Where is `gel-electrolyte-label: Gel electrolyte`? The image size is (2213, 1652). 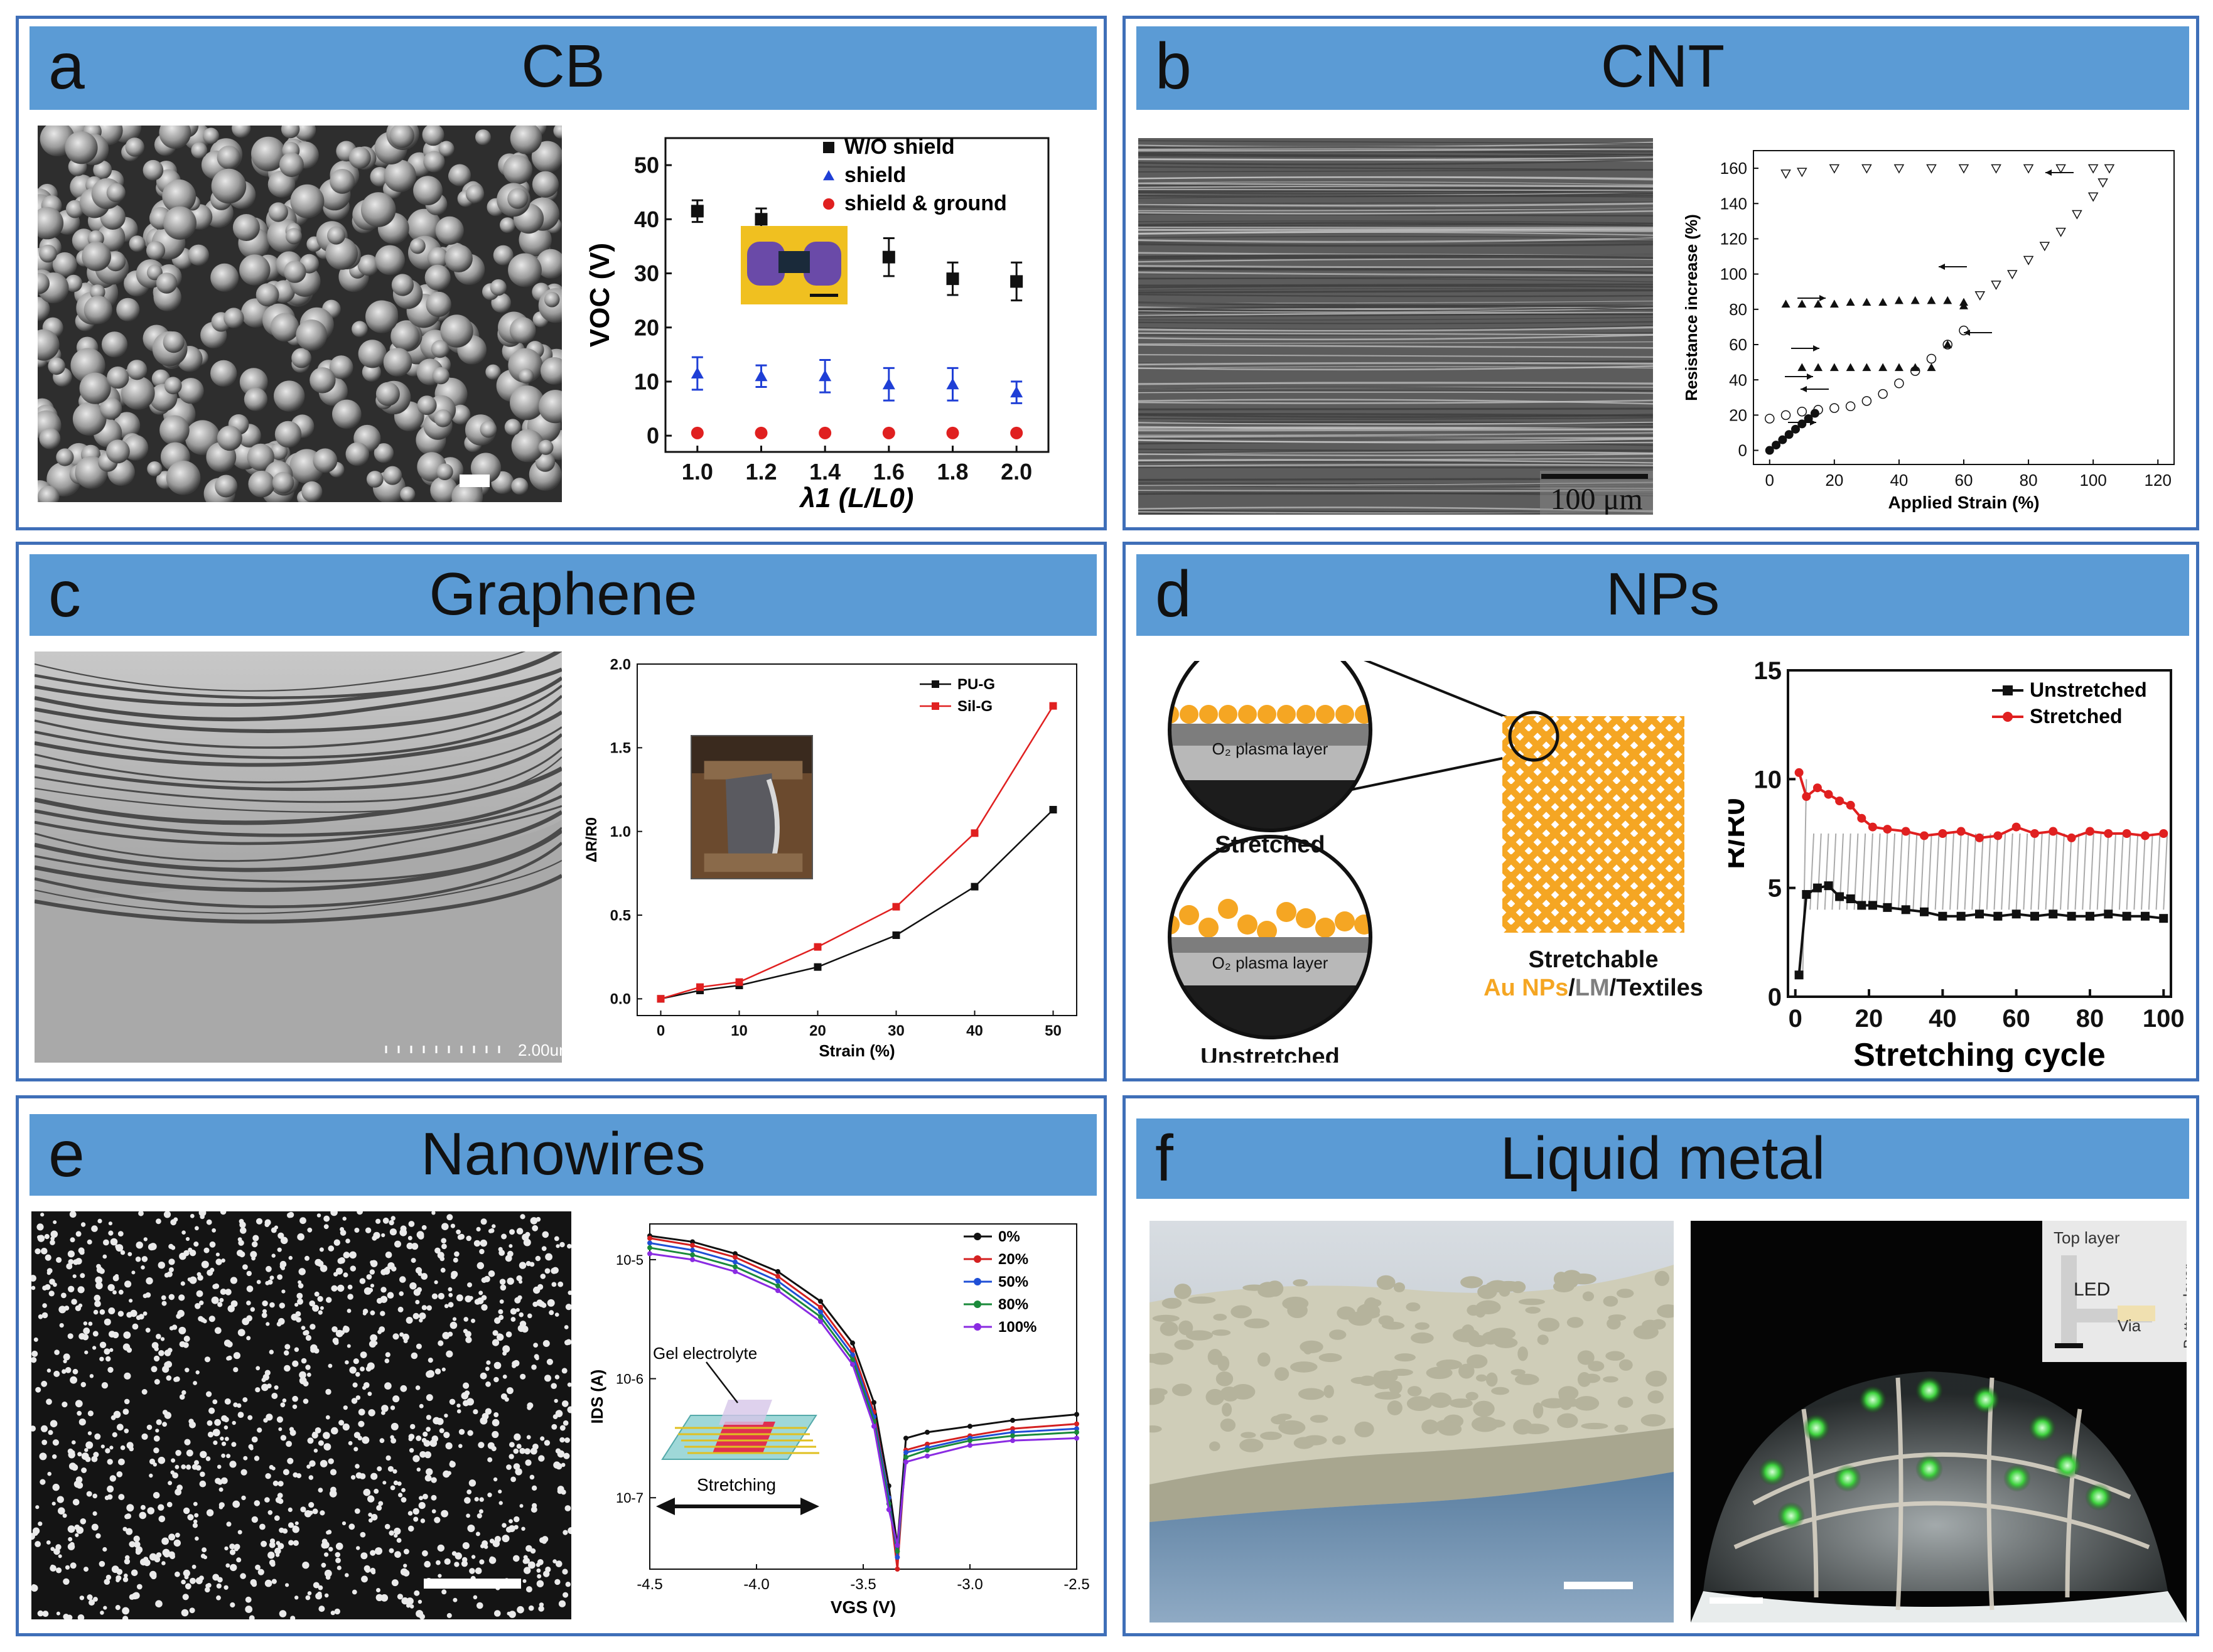 gel-electrolyte-label: Gel electrolyte is located at coordinates (705, 1353).